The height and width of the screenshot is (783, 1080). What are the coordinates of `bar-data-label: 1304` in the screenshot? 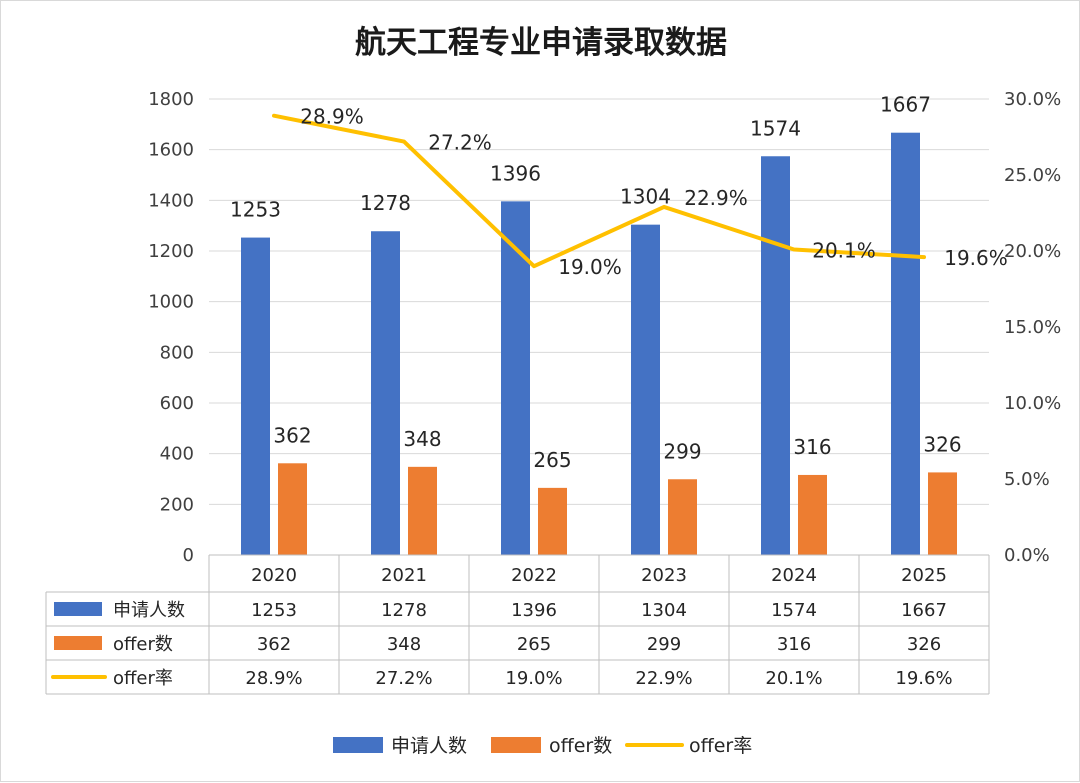 It's located at (645, 197).